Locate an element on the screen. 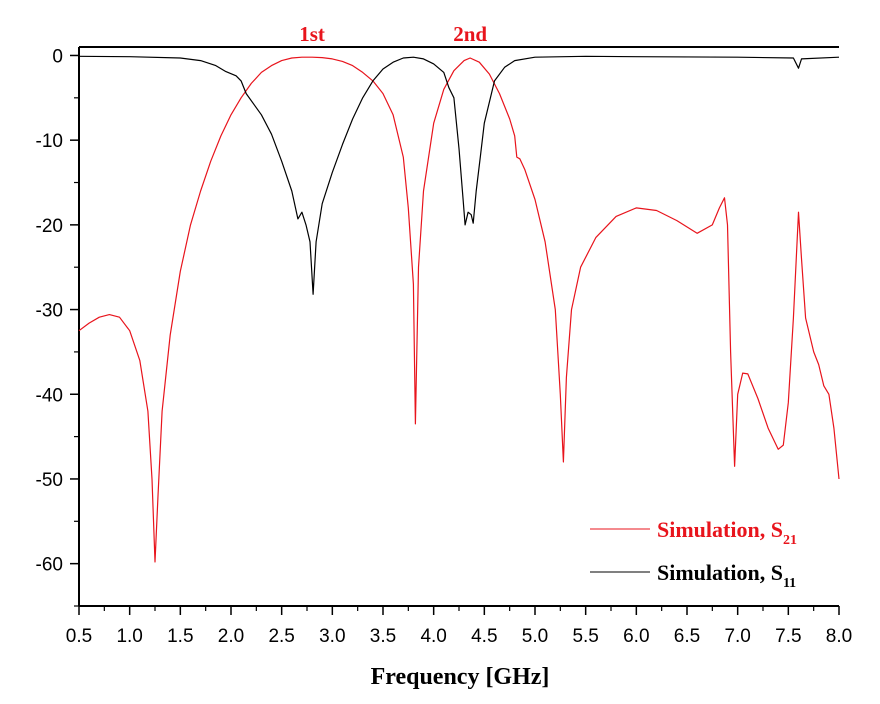 The height and width of the screenshot is (704, 880). y-tick-label--30: -30 is located at coordinates (49, 311).